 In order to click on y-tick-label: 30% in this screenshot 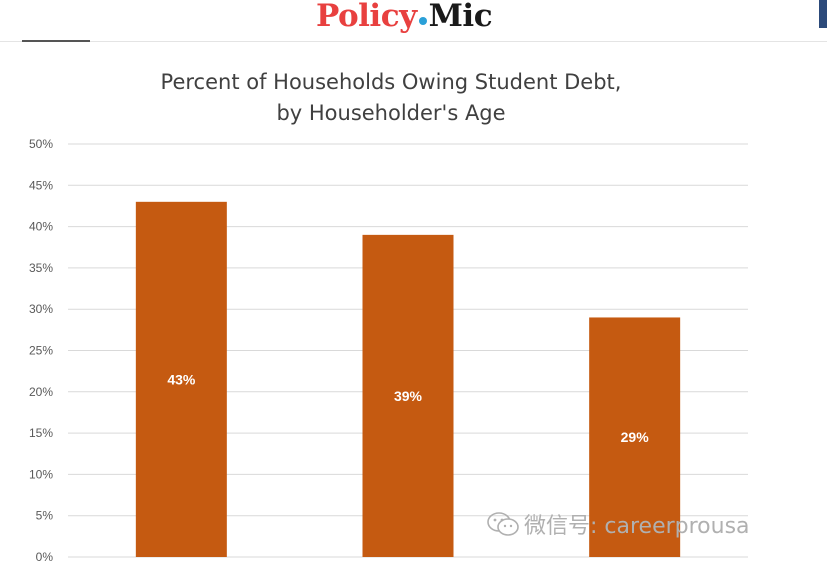, I will do `click(41, 309)`.